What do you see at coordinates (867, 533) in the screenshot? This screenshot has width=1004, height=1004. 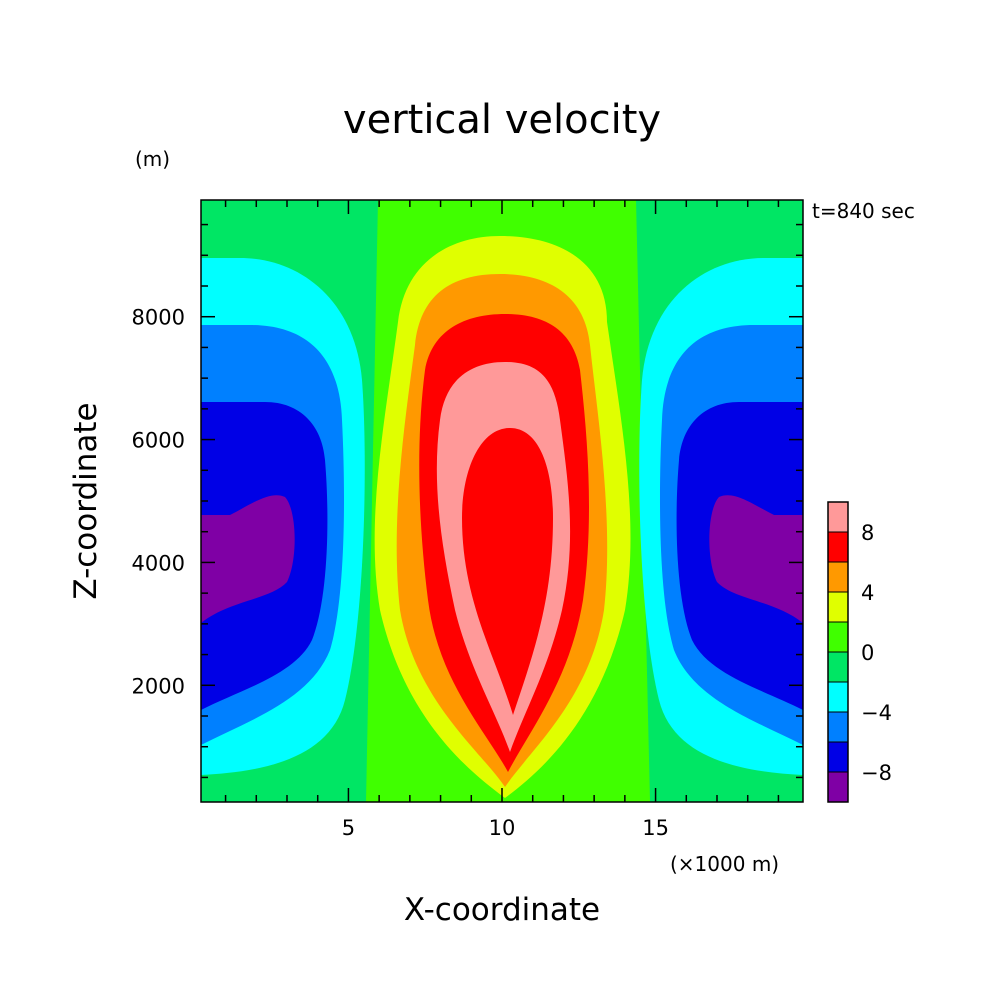 I see `colorbar-label: 8` at bounding box center [867, 533].